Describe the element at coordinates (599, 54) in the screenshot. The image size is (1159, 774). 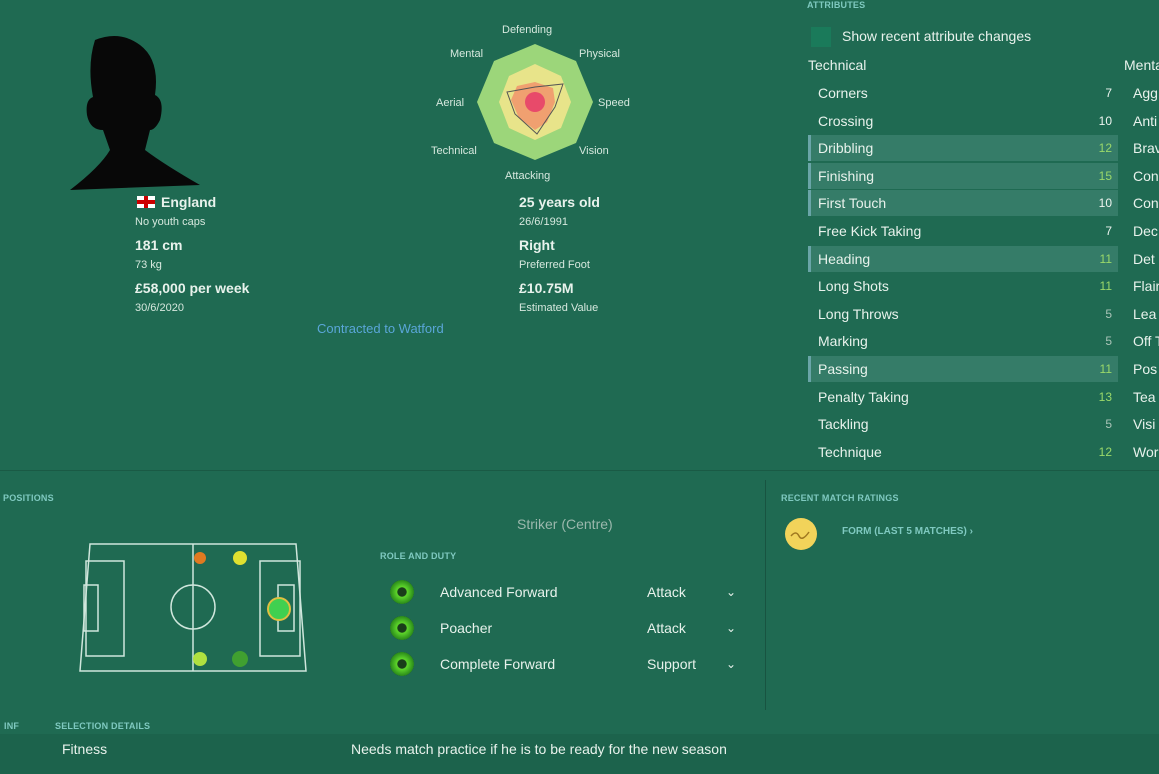
I see `radar-label-physical: Physical` at that location.